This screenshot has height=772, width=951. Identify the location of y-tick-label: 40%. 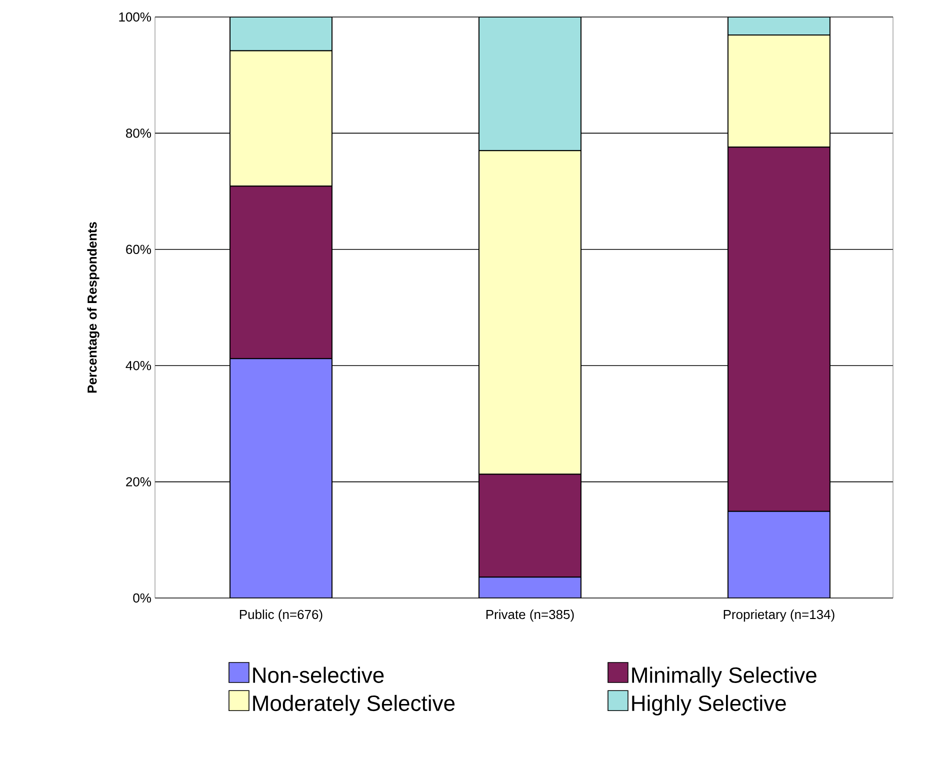
(139, 365).